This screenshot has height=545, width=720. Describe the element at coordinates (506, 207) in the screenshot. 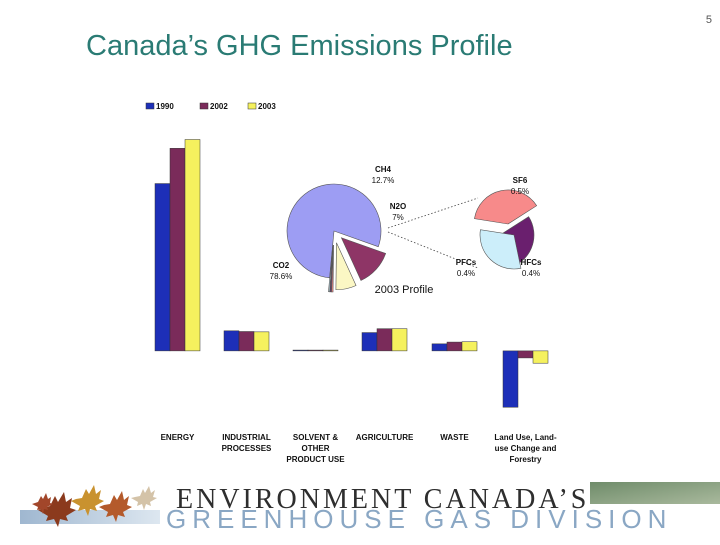

I see `detail-slice-SF6` at that location.